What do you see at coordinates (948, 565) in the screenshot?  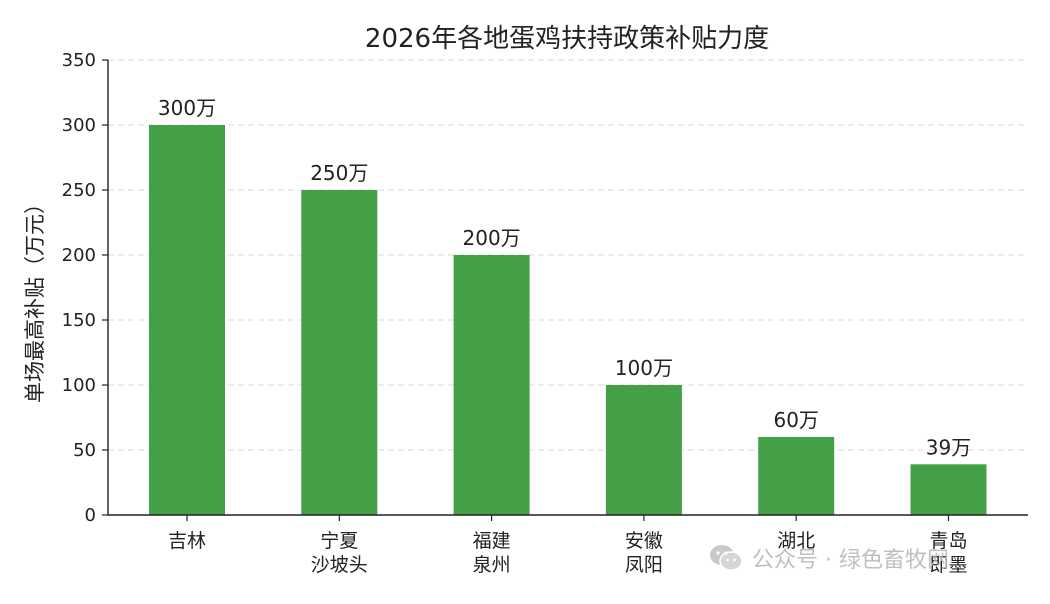 I see `x-tick-label-line: 即墨` at bounding box center [948, 565].